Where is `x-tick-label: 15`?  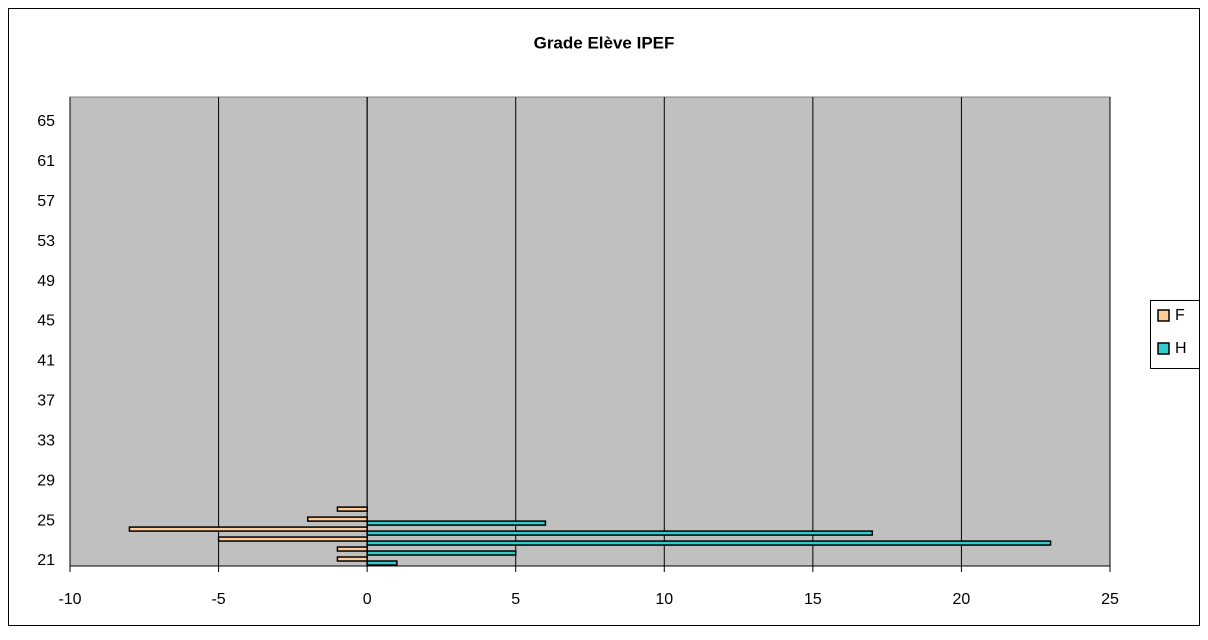 x-tick-label: 15 is located at coordinates (813, 599).